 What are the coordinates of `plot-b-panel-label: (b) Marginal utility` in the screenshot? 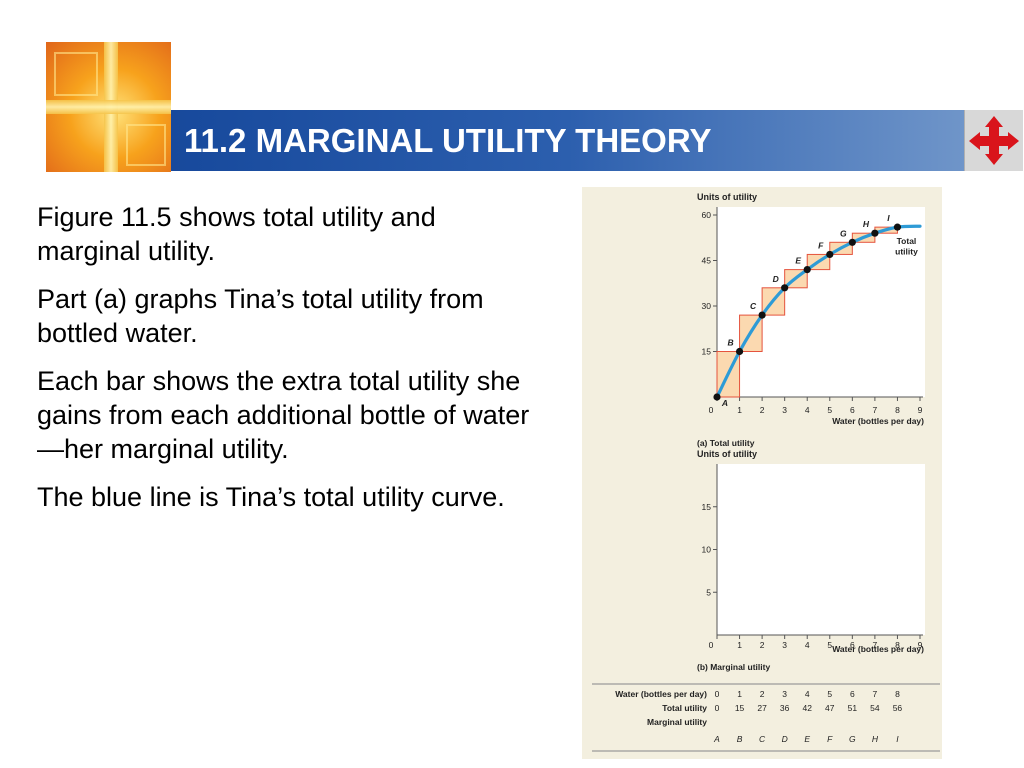 It's located at (733, 667).